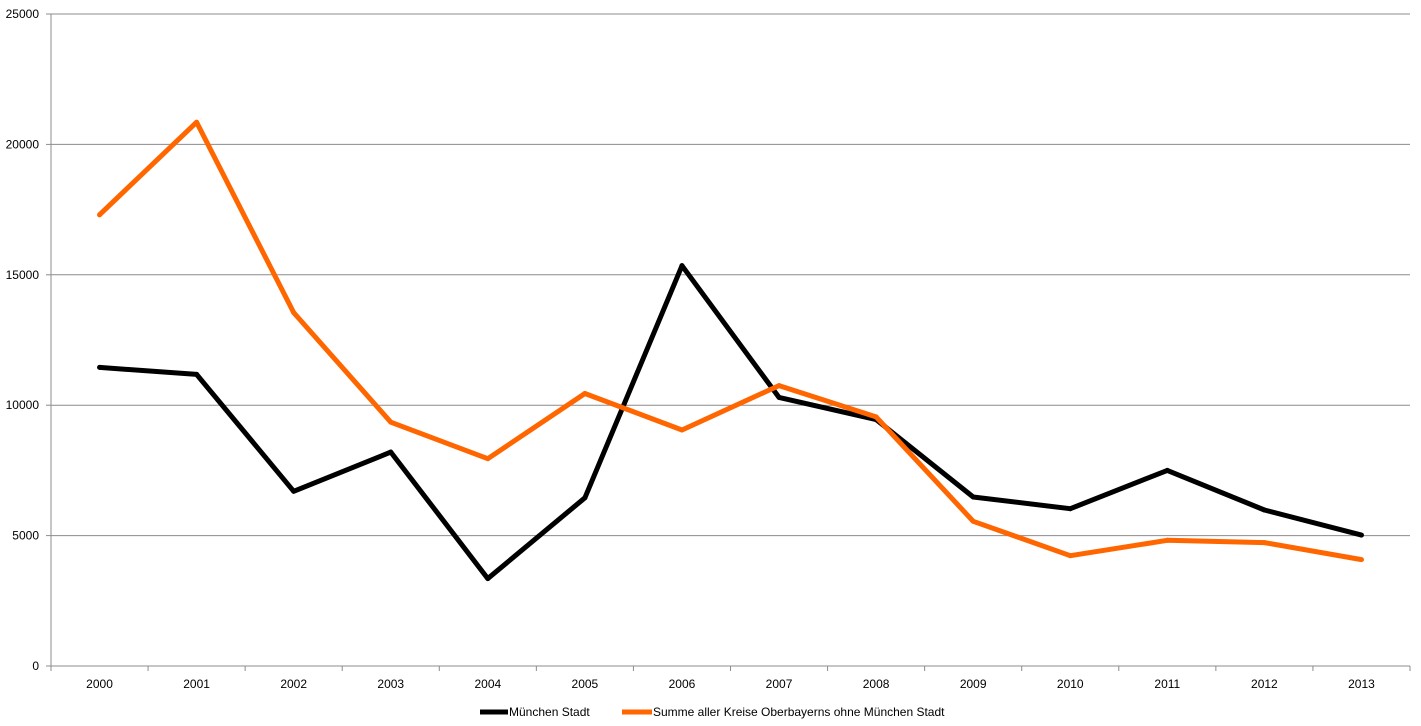 The image size is (1421, 726). What do you see at coordinates (293, 684) in the screenshot?
I see `x-tick-label: 2002` at bounding box center [293, 684].